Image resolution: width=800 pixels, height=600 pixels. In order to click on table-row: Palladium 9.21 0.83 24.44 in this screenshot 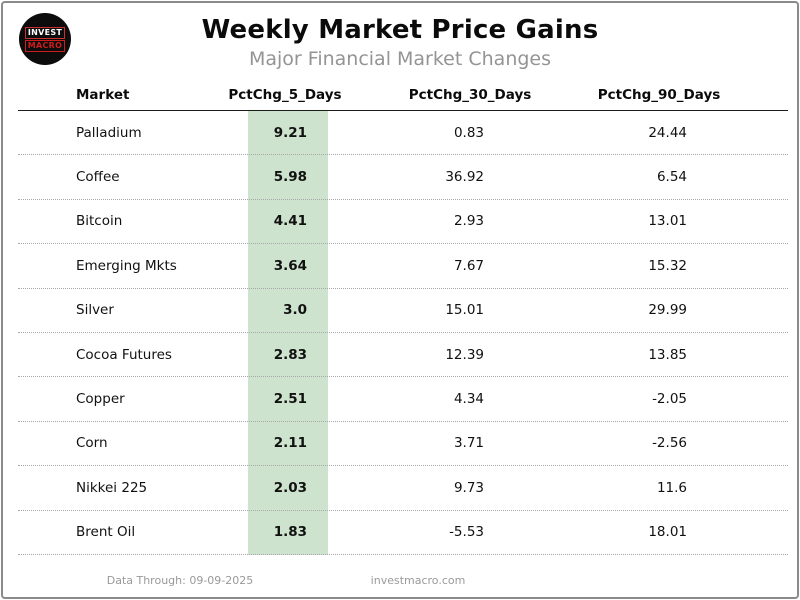, I will do `click(403, 133)`.